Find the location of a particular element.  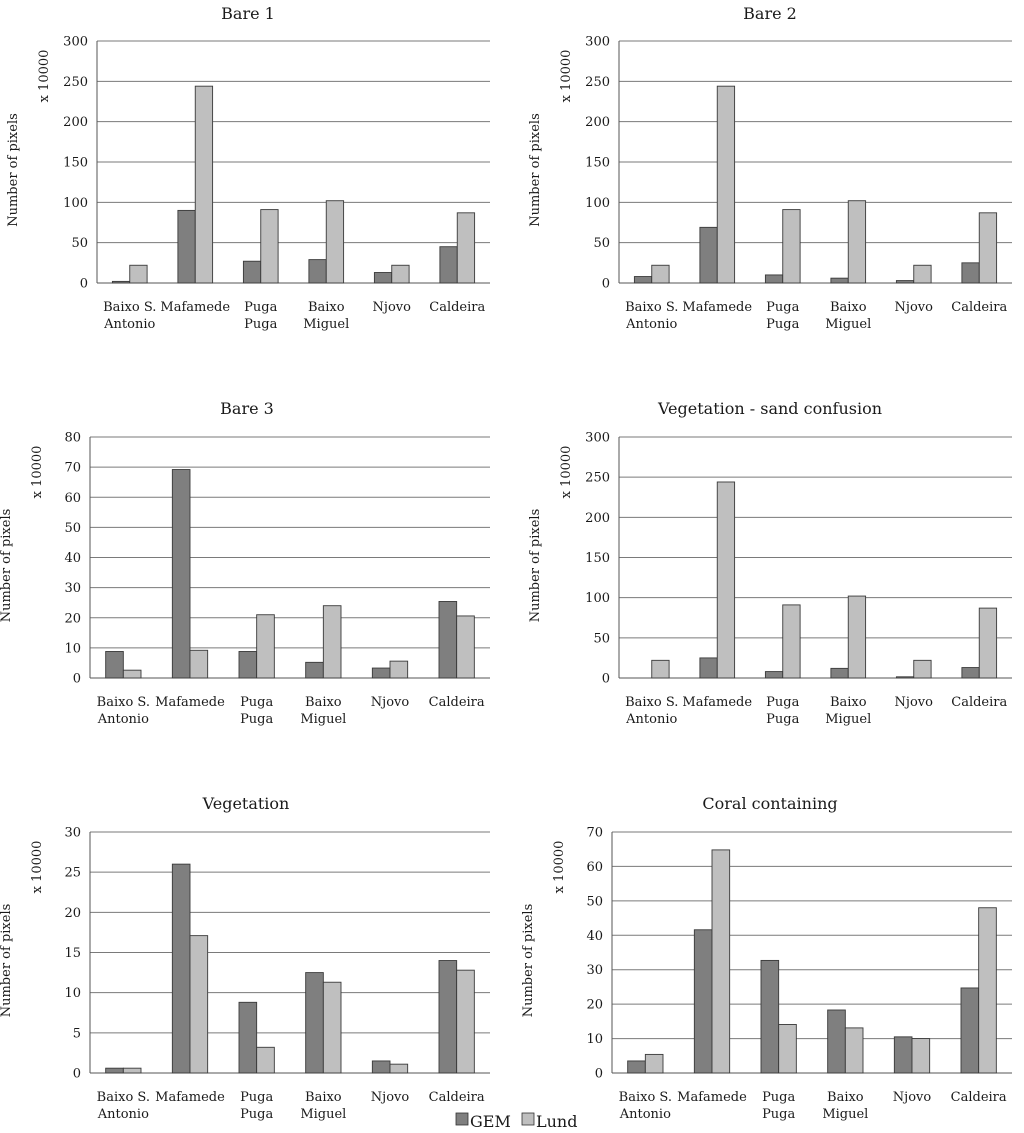

y-tick-label: 15 is located at coordinates (72, 953).